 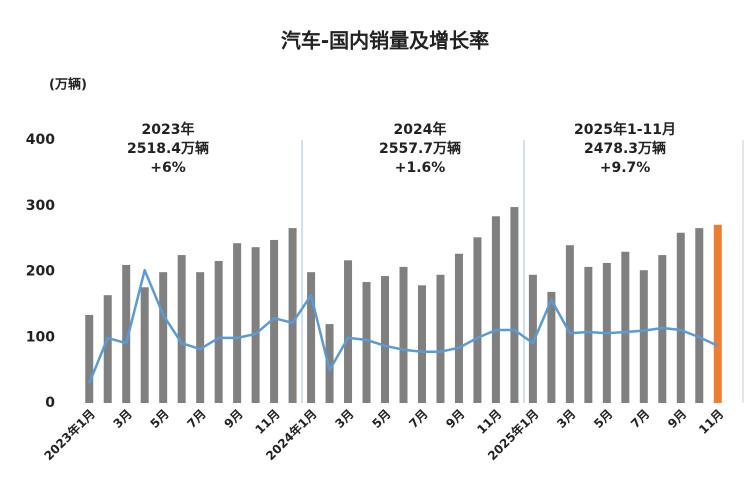 I want to click on y-tick-label: 100, so click(x=40, y=337).